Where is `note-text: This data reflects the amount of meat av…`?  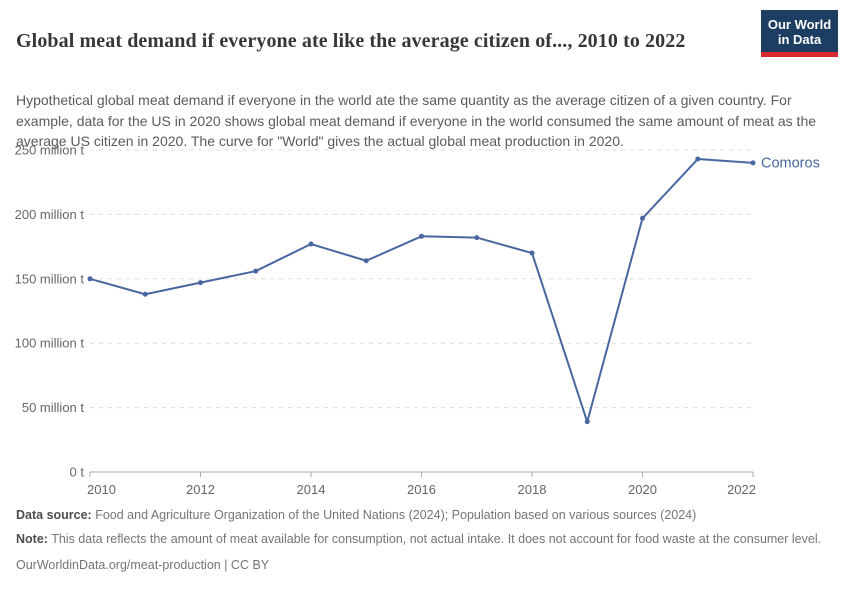
note-text: This data reflects the amount of meat av… is located at coordinates (436, 539).